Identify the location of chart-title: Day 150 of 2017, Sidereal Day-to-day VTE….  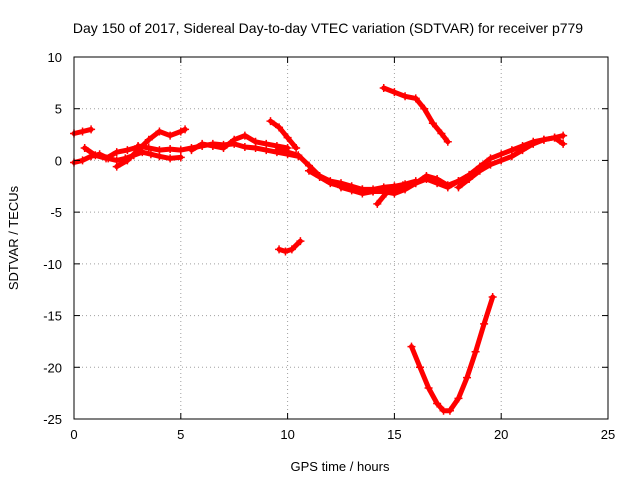
(328, 28).